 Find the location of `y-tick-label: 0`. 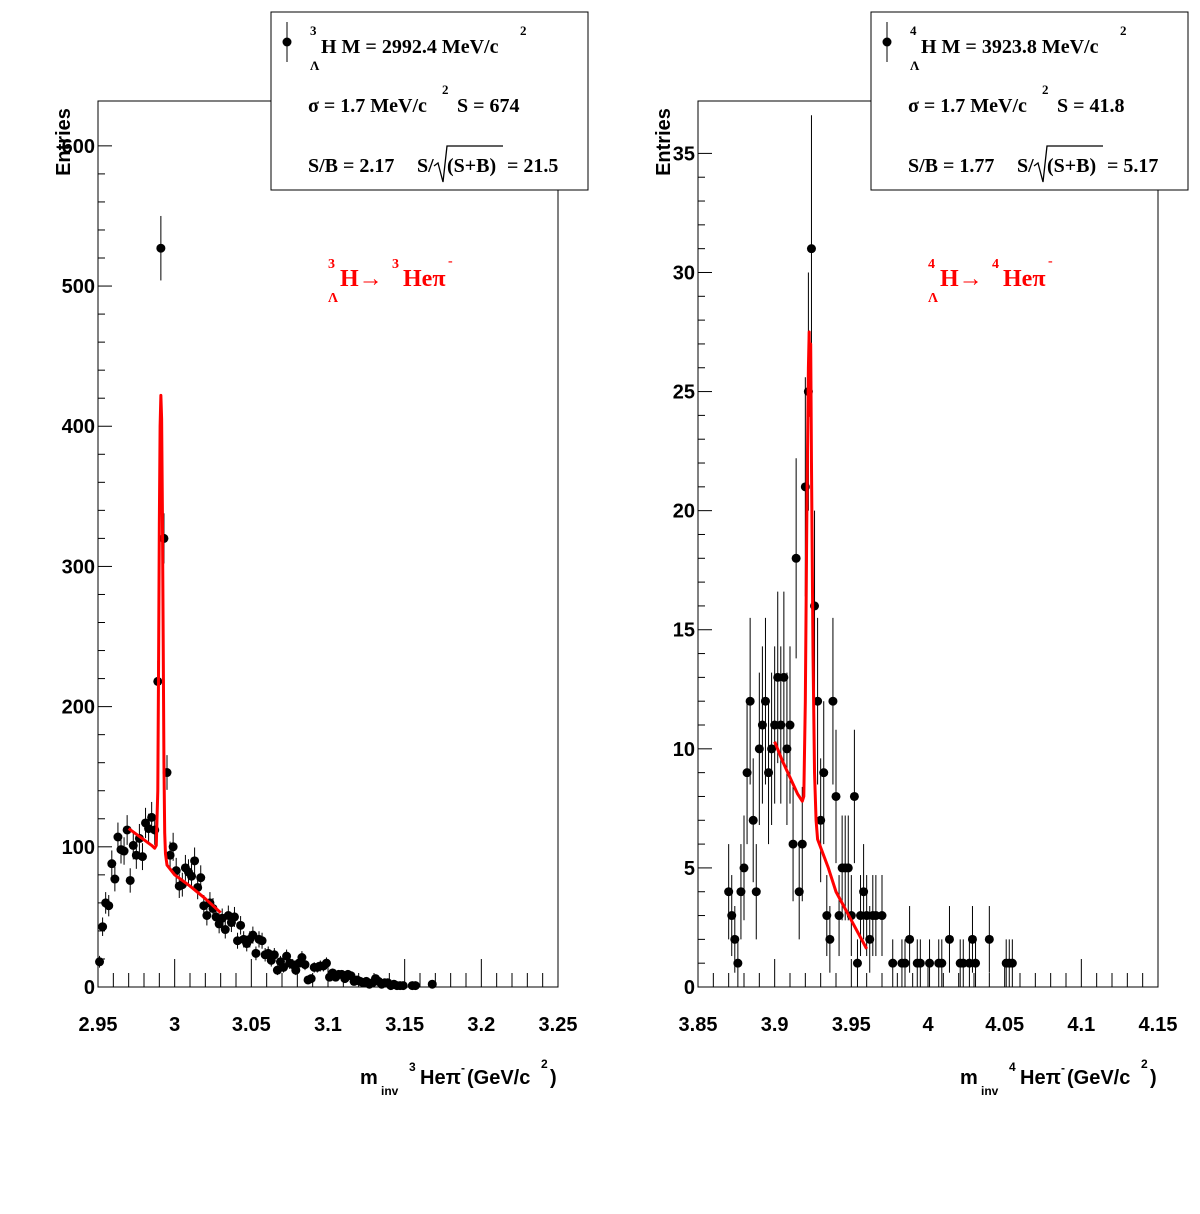

y-tick-label: 0 is located at coordinates (689, 988).